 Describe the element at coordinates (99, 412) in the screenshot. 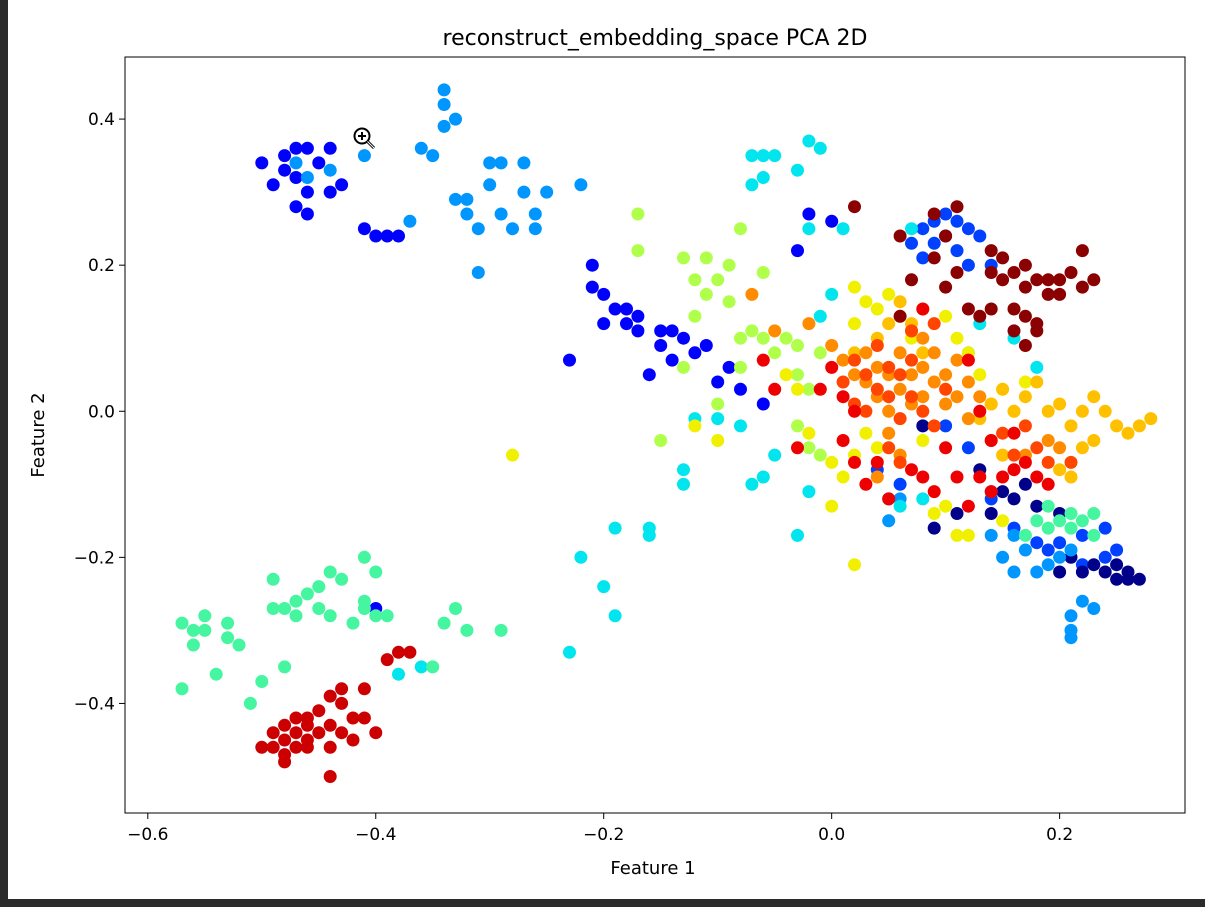

I see `y-axis: −0.4 −0.2 0.0 0.2 0.4` at that location.